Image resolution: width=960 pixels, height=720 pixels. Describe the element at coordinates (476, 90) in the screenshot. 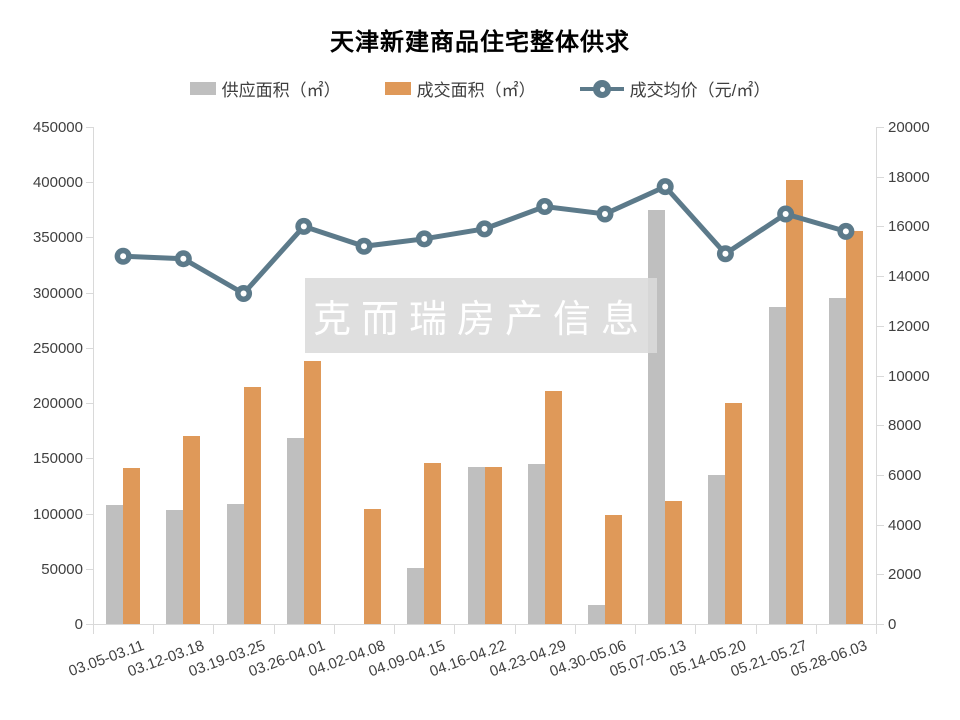

I see `legend-label-transaction: 成交面积（㎡）` at that location.